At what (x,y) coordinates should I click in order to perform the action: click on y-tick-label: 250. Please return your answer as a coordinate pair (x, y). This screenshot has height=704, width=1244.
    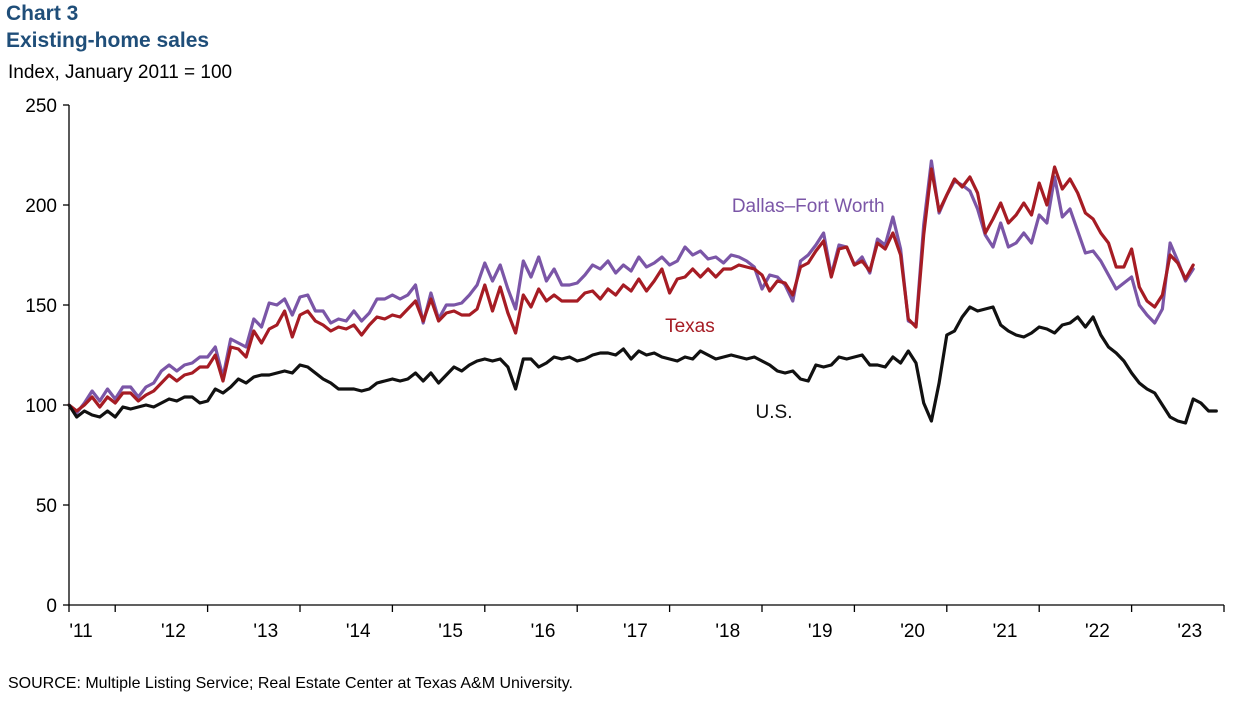
    Looking at the image, I should click on (41, 106).